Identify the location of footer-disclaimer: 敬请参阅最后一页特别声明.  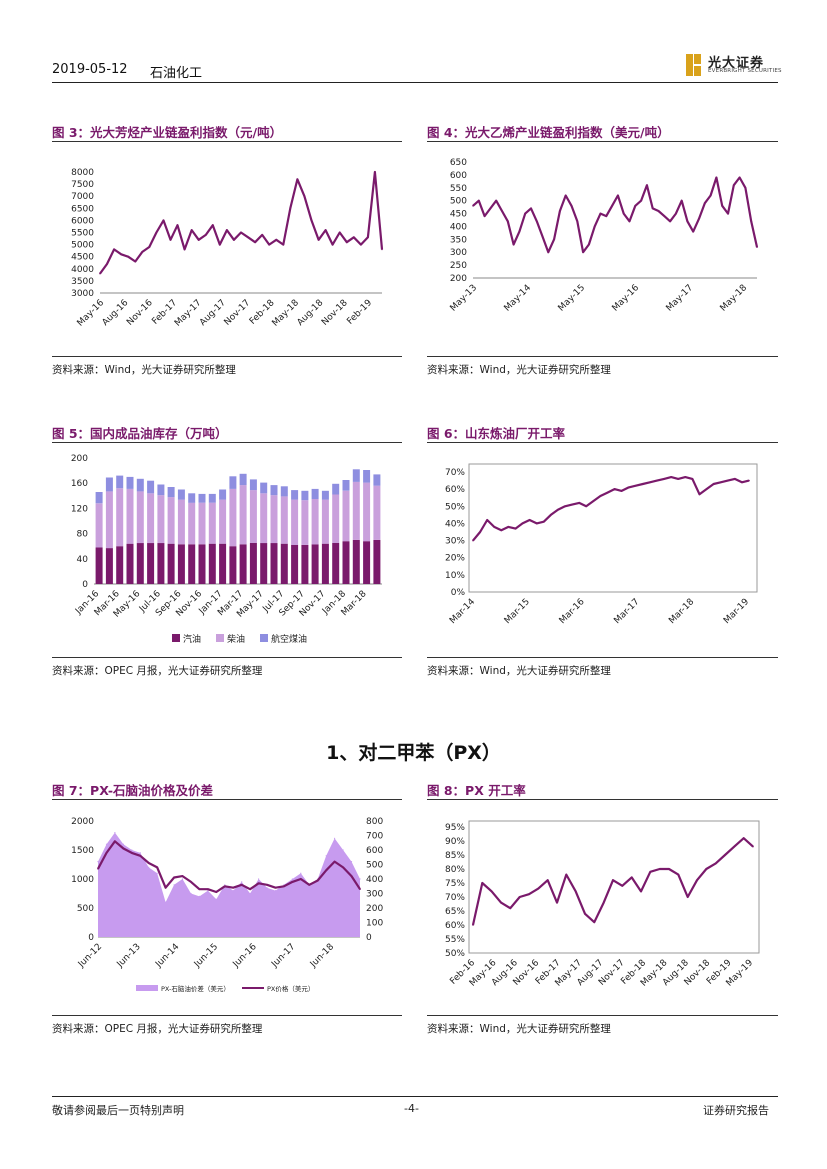
(118, 1110).